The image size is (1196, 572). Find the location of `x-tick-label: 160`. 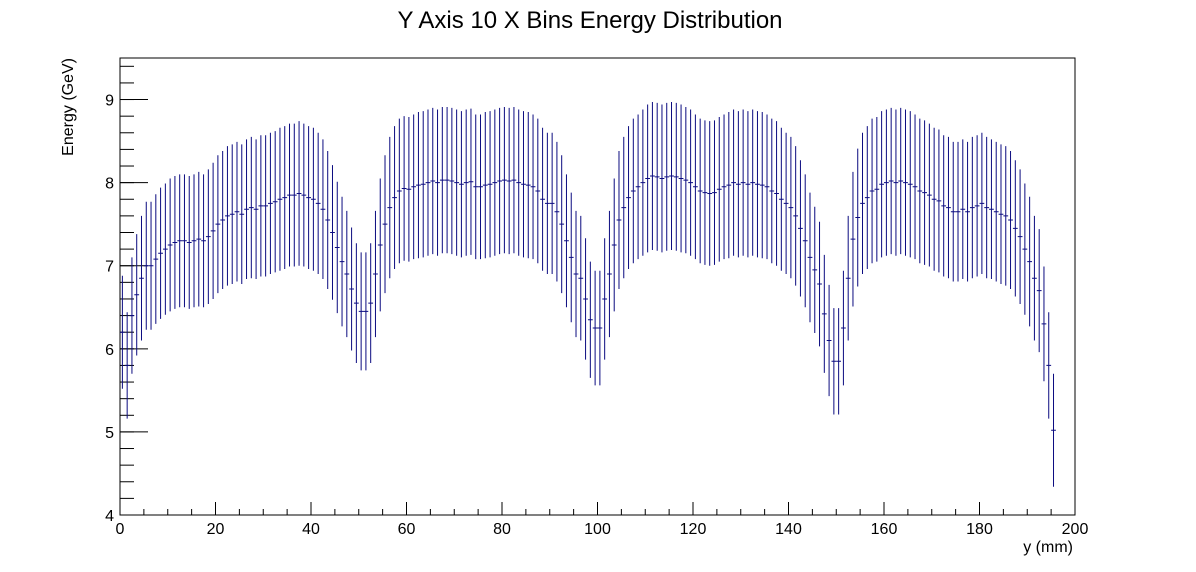

x-tick-label: 160 is located at coordinates (884, 529).